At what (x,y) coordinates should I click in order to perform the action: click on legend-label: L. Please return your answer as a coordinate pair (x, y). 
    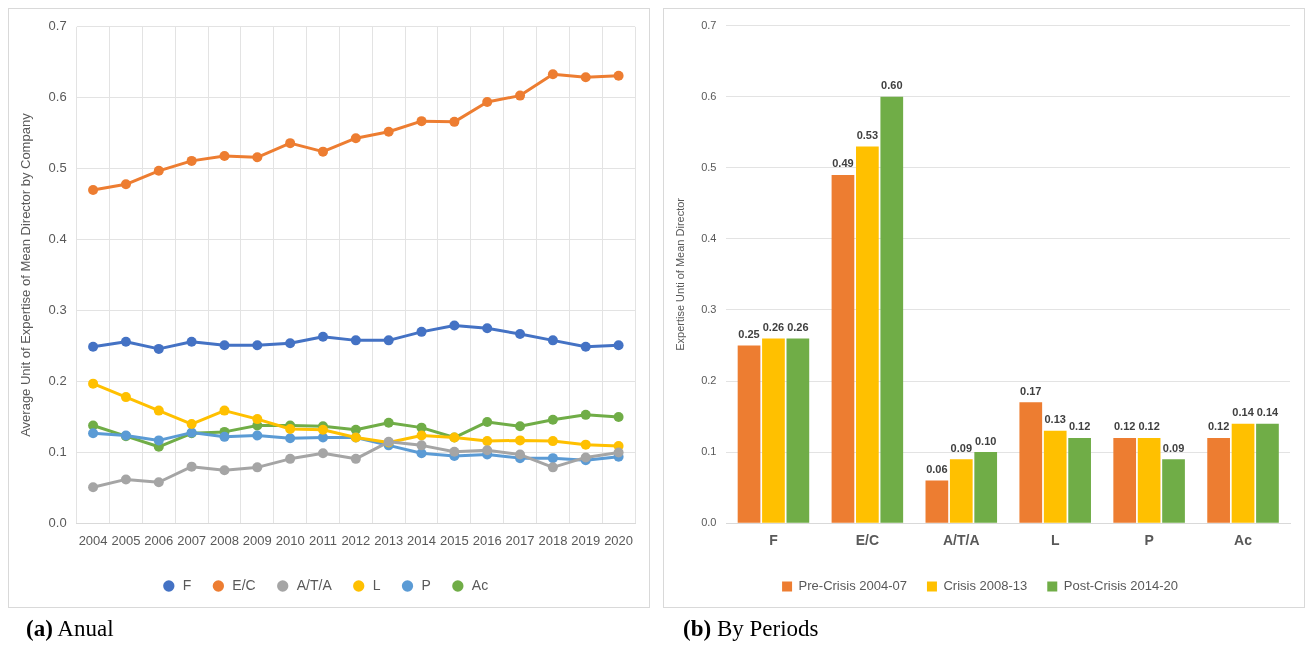
    Looking at the image, I should click on (376, 584).